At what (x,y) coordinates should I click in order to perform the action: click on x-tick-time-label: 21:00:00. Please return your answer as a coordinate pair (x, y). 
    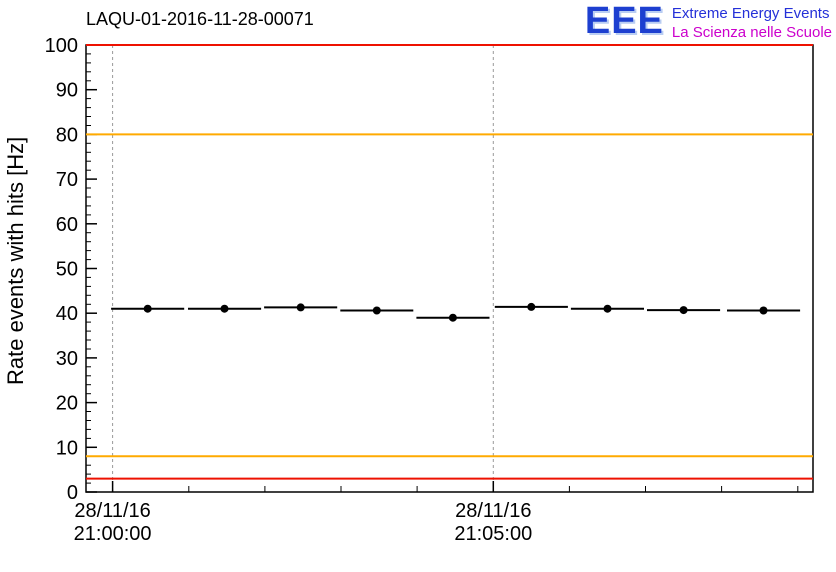
    Looking at the image, I should click on (113, 534).